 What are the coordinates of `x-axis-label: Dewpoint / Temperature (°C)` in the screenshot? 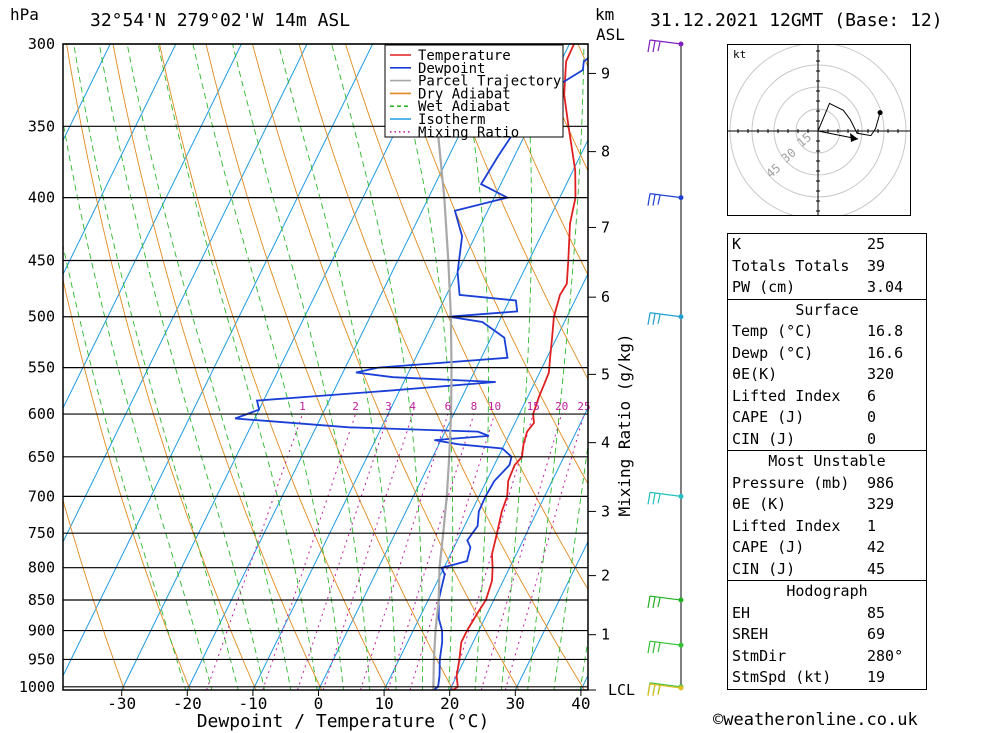 It's located at (343, 721).